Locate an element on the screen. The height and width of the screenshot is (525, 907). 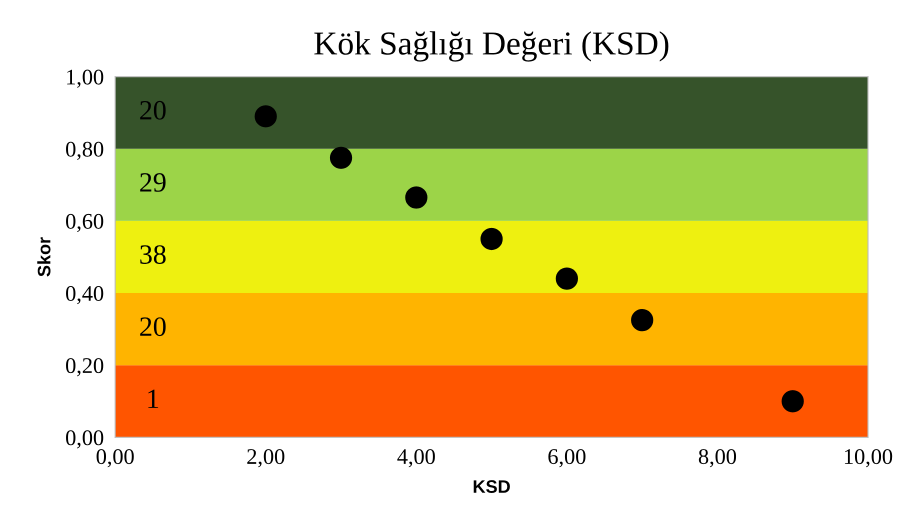
y-tick-label: 0,40 is located at coordinates (85, 295).